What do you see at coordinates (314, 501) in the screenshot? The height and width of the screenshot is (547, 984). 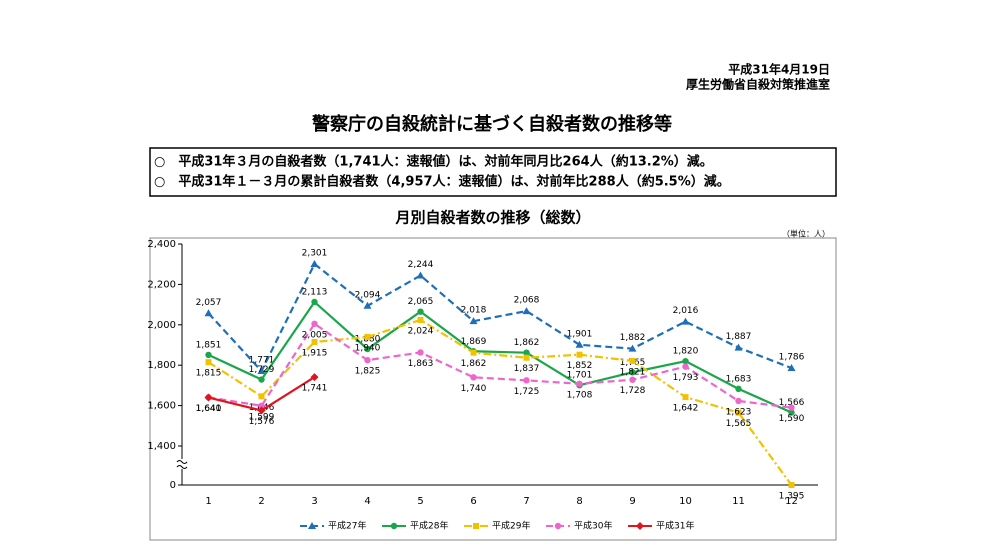 I see `x-tick-label: 3` at bounding box center [314, 501].